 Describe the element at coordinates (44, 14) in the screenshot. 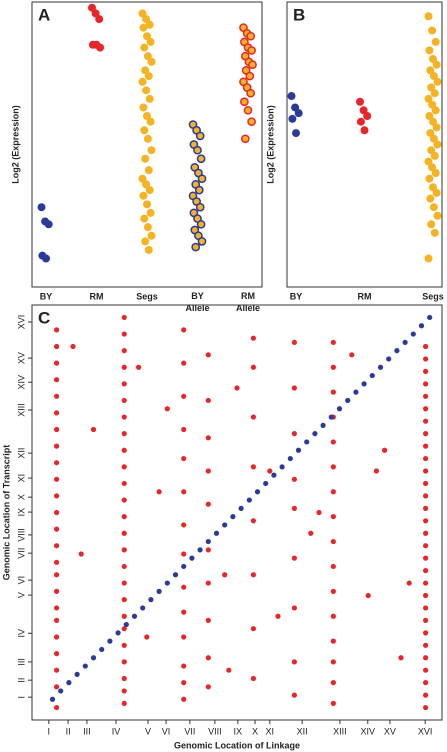

I see `panel-label: A` at that location.